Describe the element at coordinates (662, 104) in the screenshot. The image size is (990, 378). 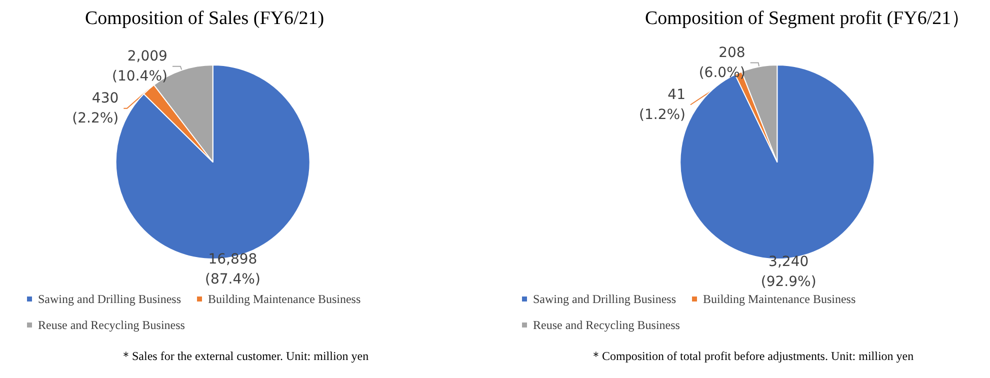
I see `data-label: 41 (1.2%)` at that location.